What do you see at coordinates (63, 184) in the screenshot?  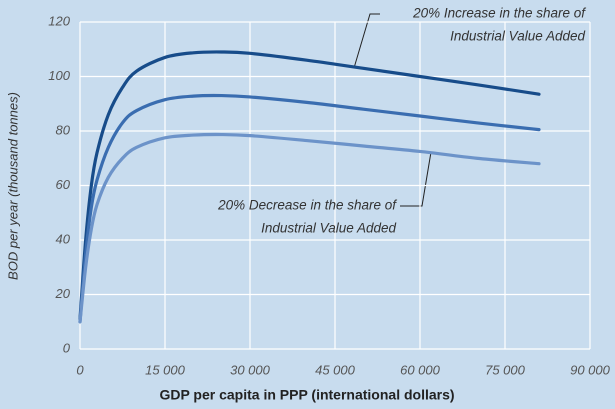 I see `y-tick-label: 60` at bounding box center [63, 184].